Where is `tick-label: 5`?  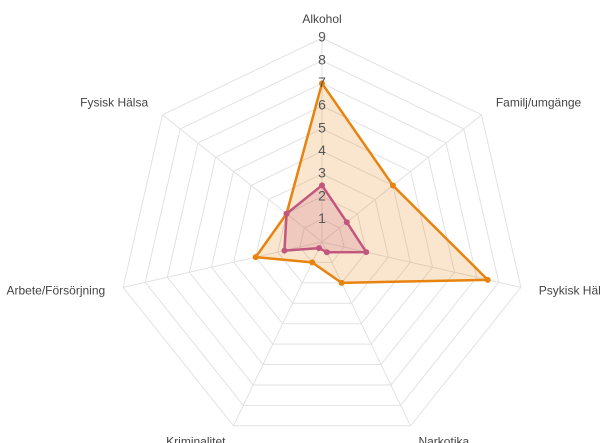 tick-label: 5 is located at coordinates (322, 127).